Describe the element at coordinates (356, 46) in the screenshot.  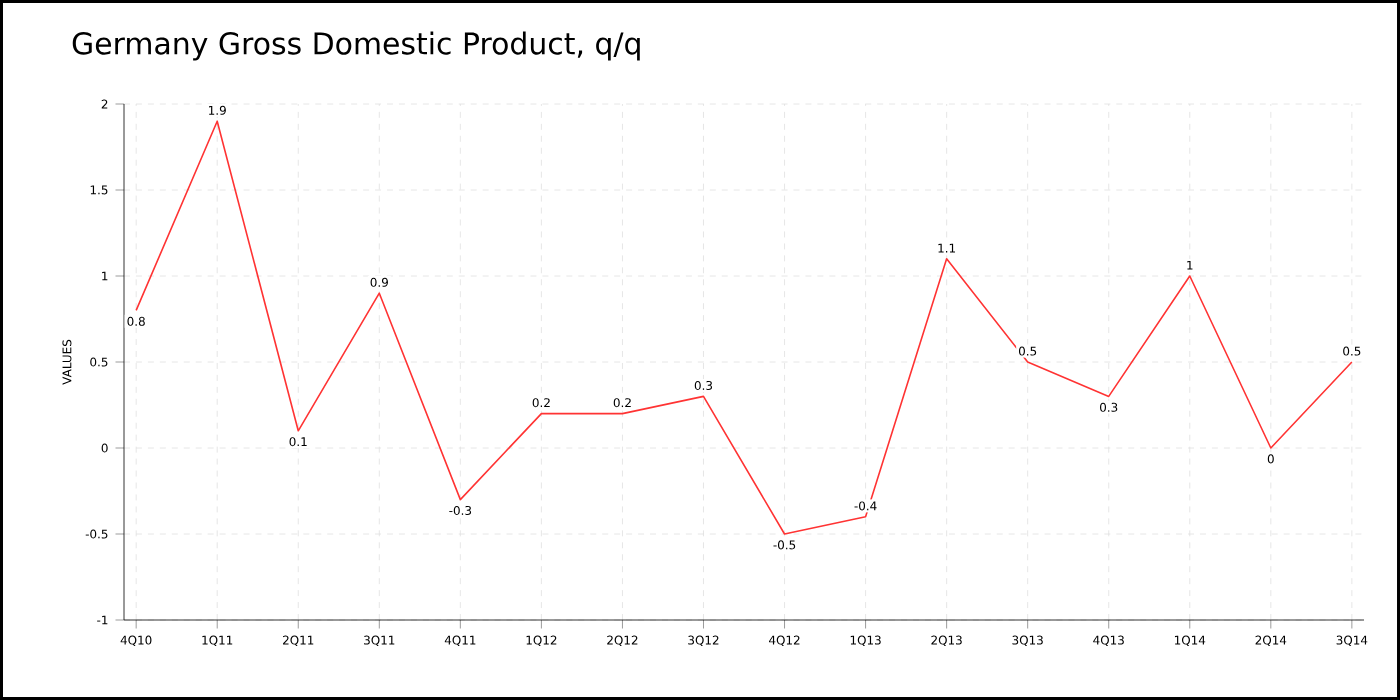
I see `chart-title: Germany Gross Domestic Product, q/q` at that location.